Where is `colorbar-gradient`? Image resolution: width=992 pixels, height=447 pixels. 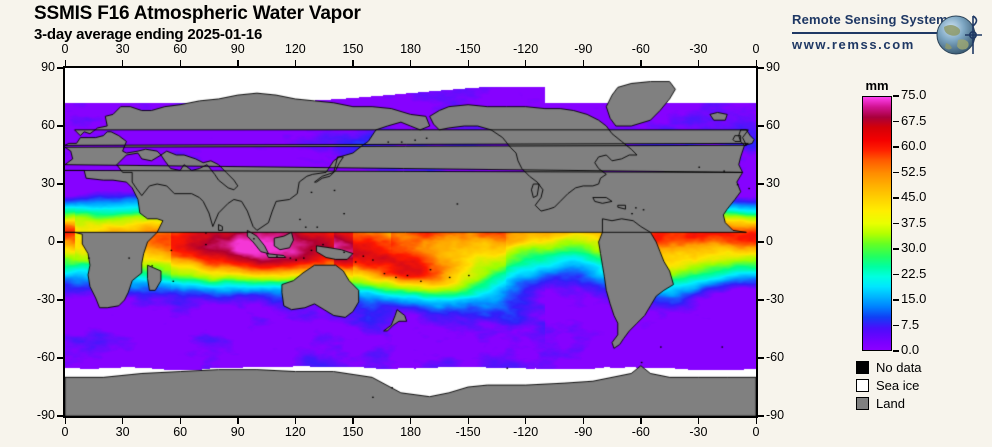
colorbar-gradient is located at coordinates (877, 223).